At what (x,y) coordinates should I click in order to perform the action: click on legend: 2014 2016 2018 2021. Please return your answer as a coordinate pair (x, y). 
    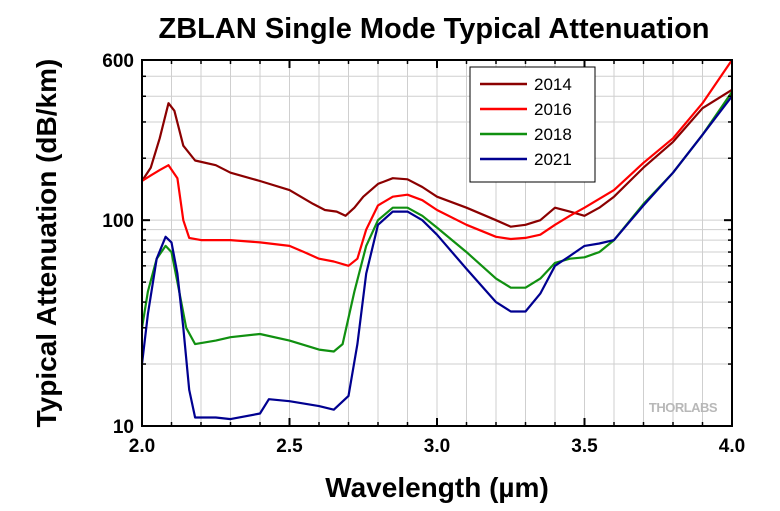
    Looking at the image, I should click on (532, 124).